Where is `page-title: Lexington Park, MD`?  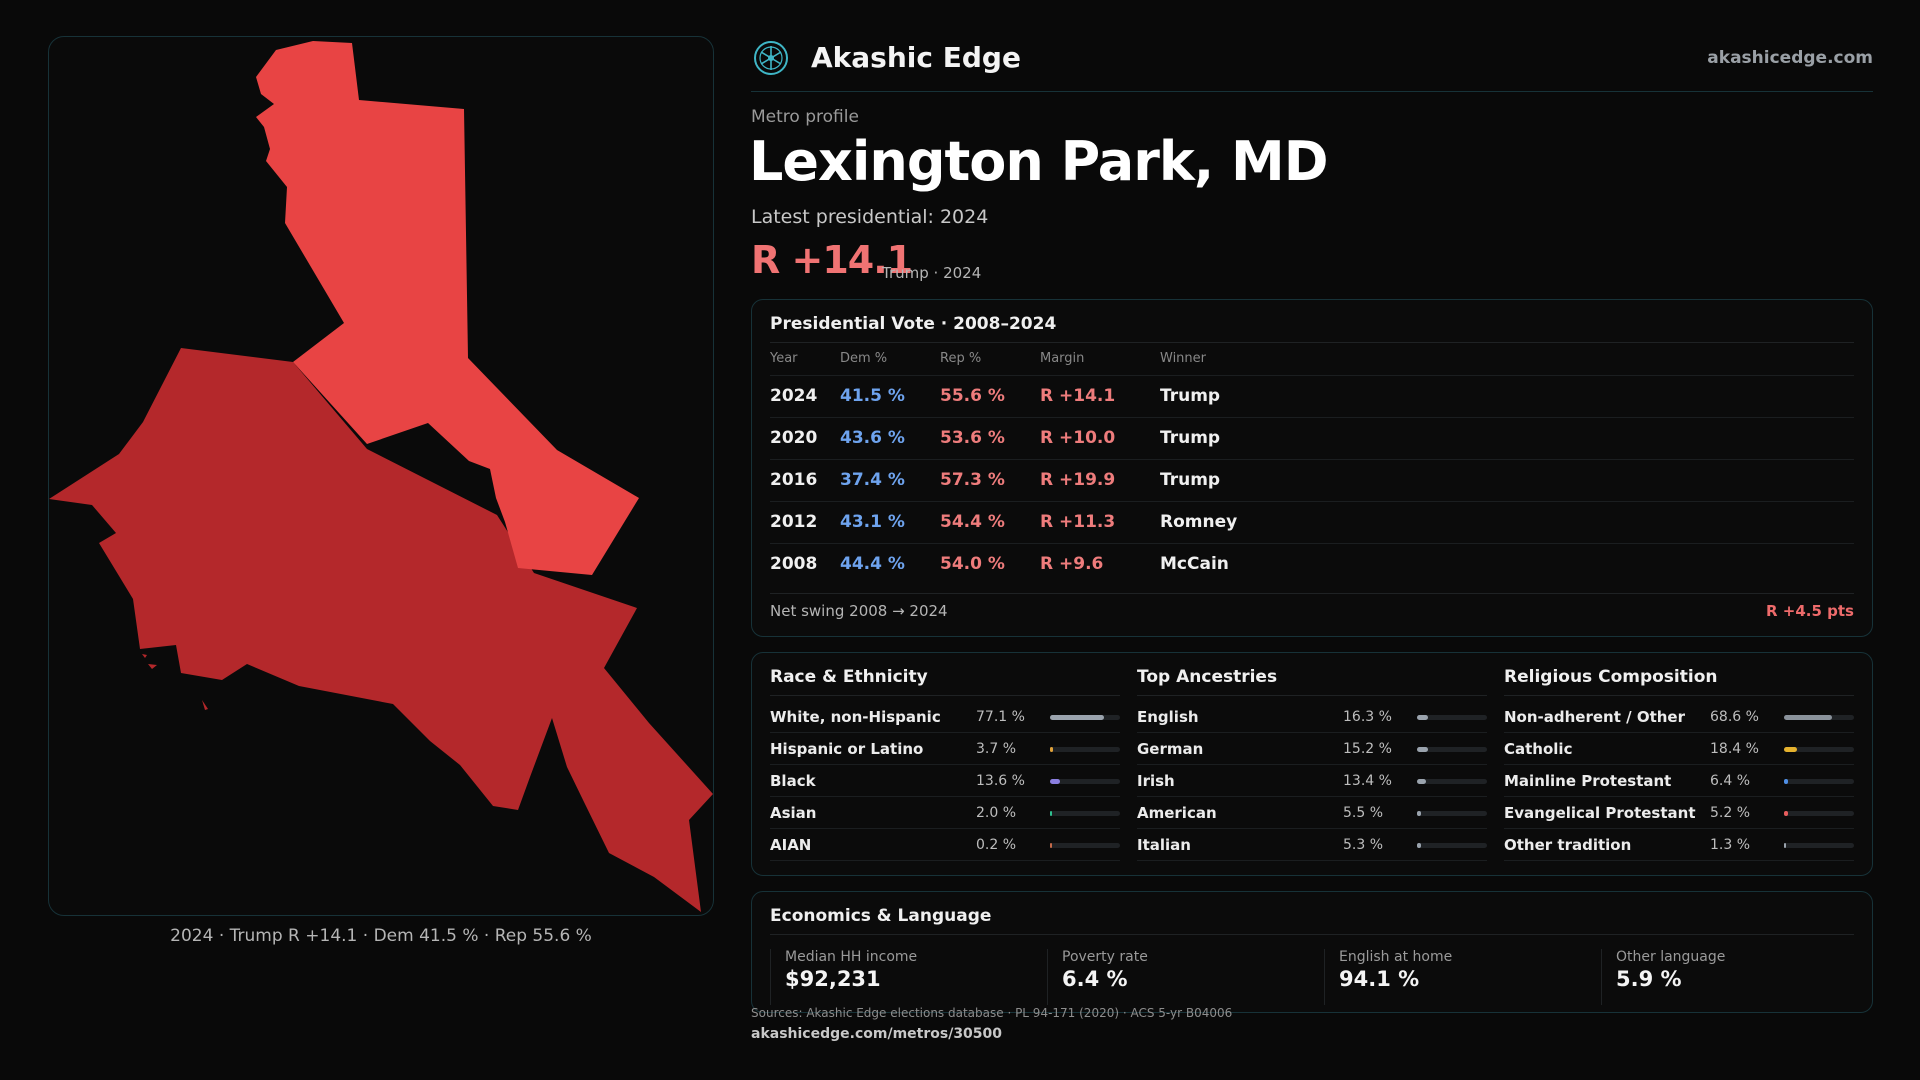 page-title: Lexington Park, MD is located at coordinates (1039, 161).